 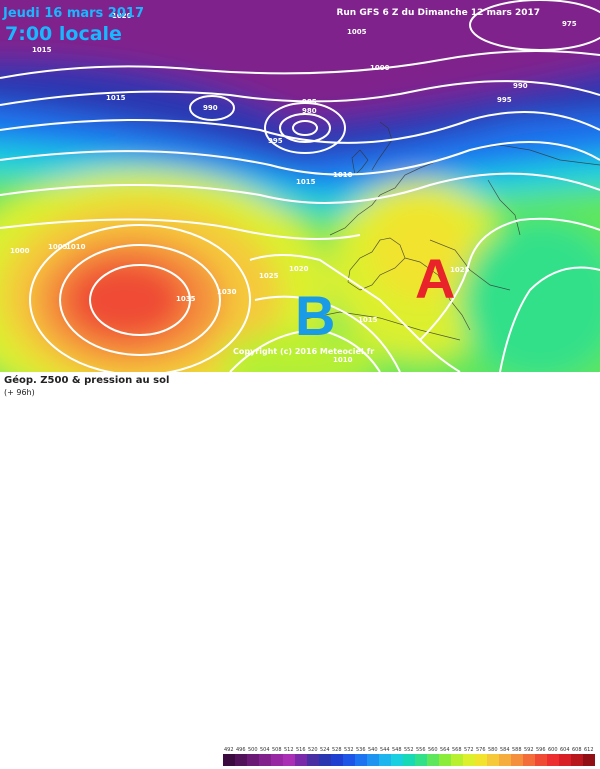 I want to click on isobar-label: 1030, so click(x=227, y=292).